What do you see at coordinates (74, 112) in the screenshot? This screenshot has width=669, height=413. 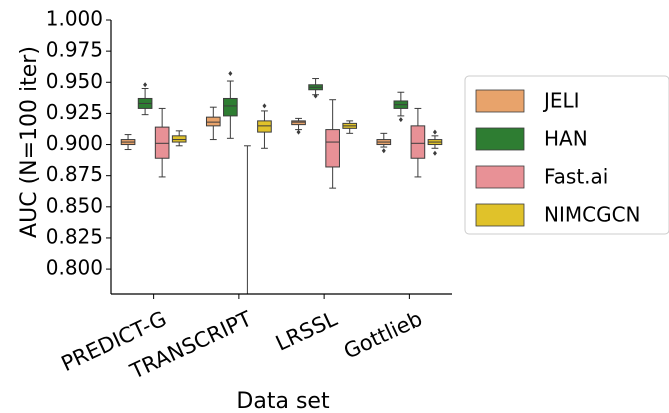 I see `y-tick-label: 0.925` at bounding box center [74, 112].